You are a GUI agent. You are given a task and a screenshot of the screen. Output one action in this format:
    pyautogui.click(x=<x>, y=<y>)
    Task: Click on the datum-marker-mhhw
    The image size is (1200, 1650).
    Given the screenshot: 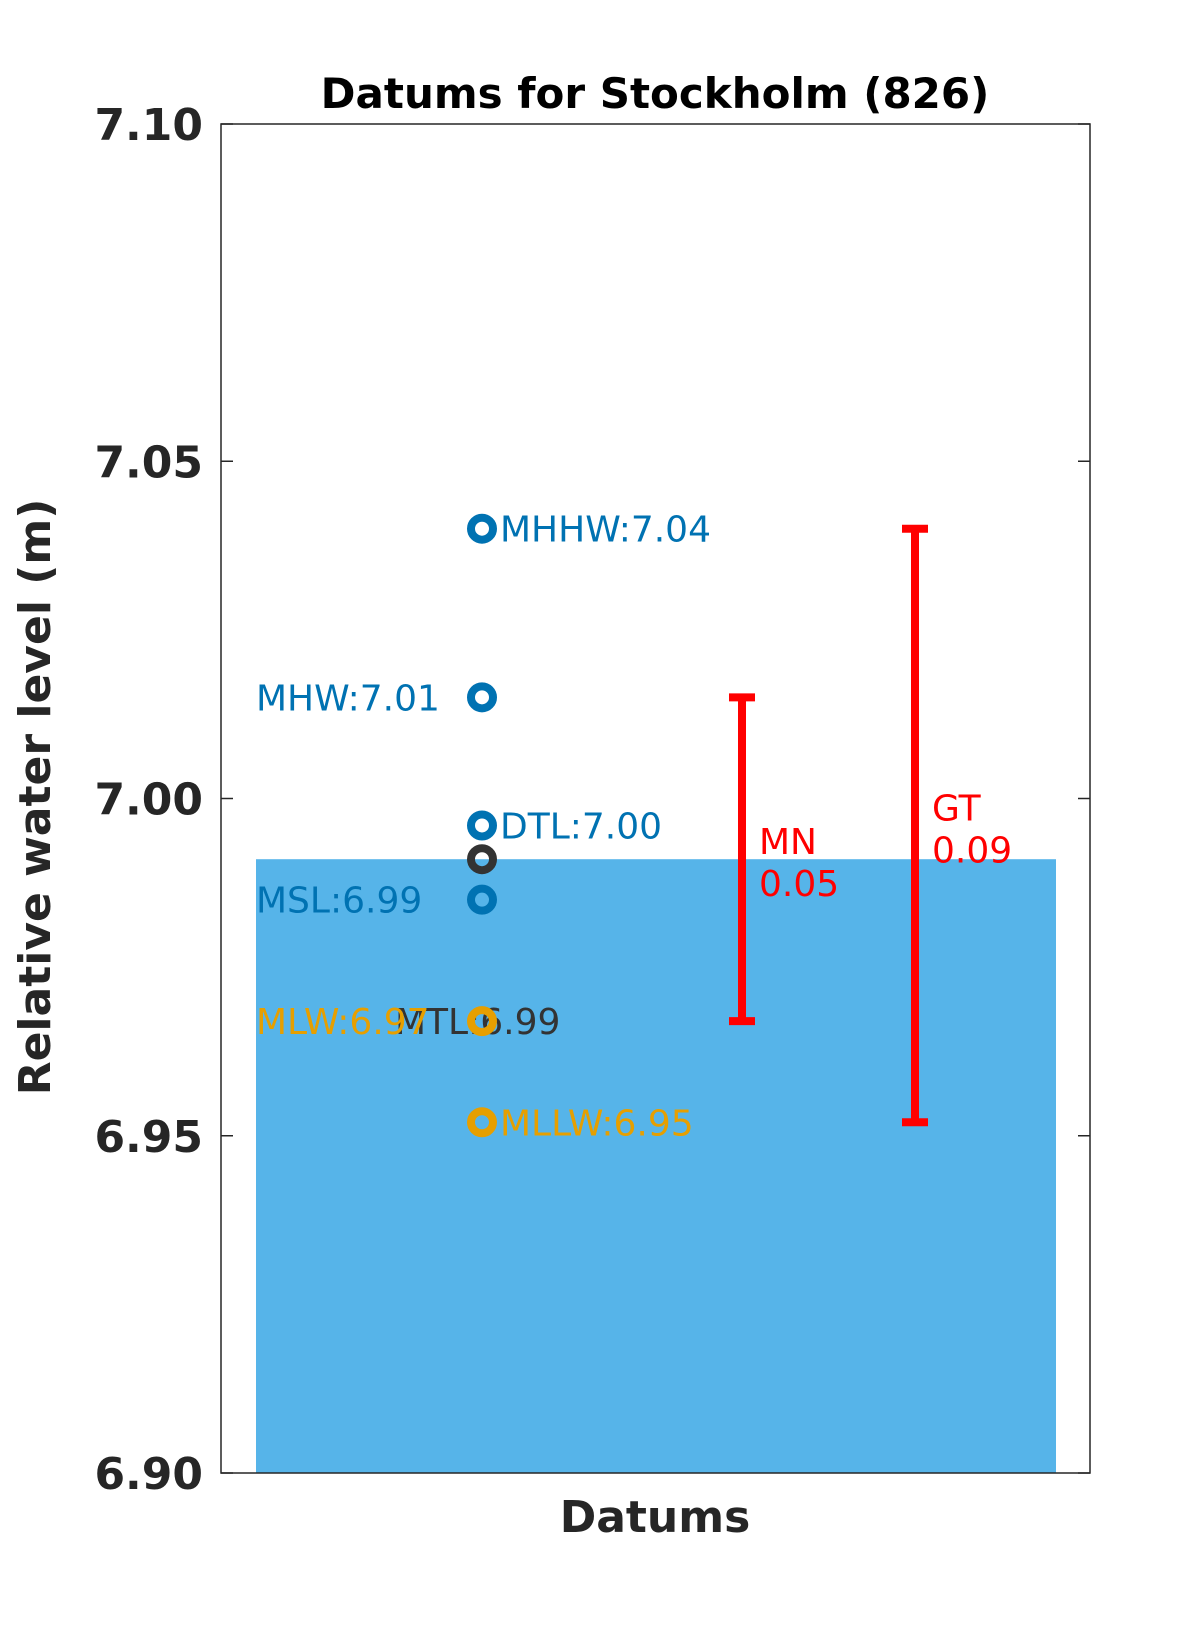 What is the action you would take?
    pyautogui.click(x=482, y=528)
    